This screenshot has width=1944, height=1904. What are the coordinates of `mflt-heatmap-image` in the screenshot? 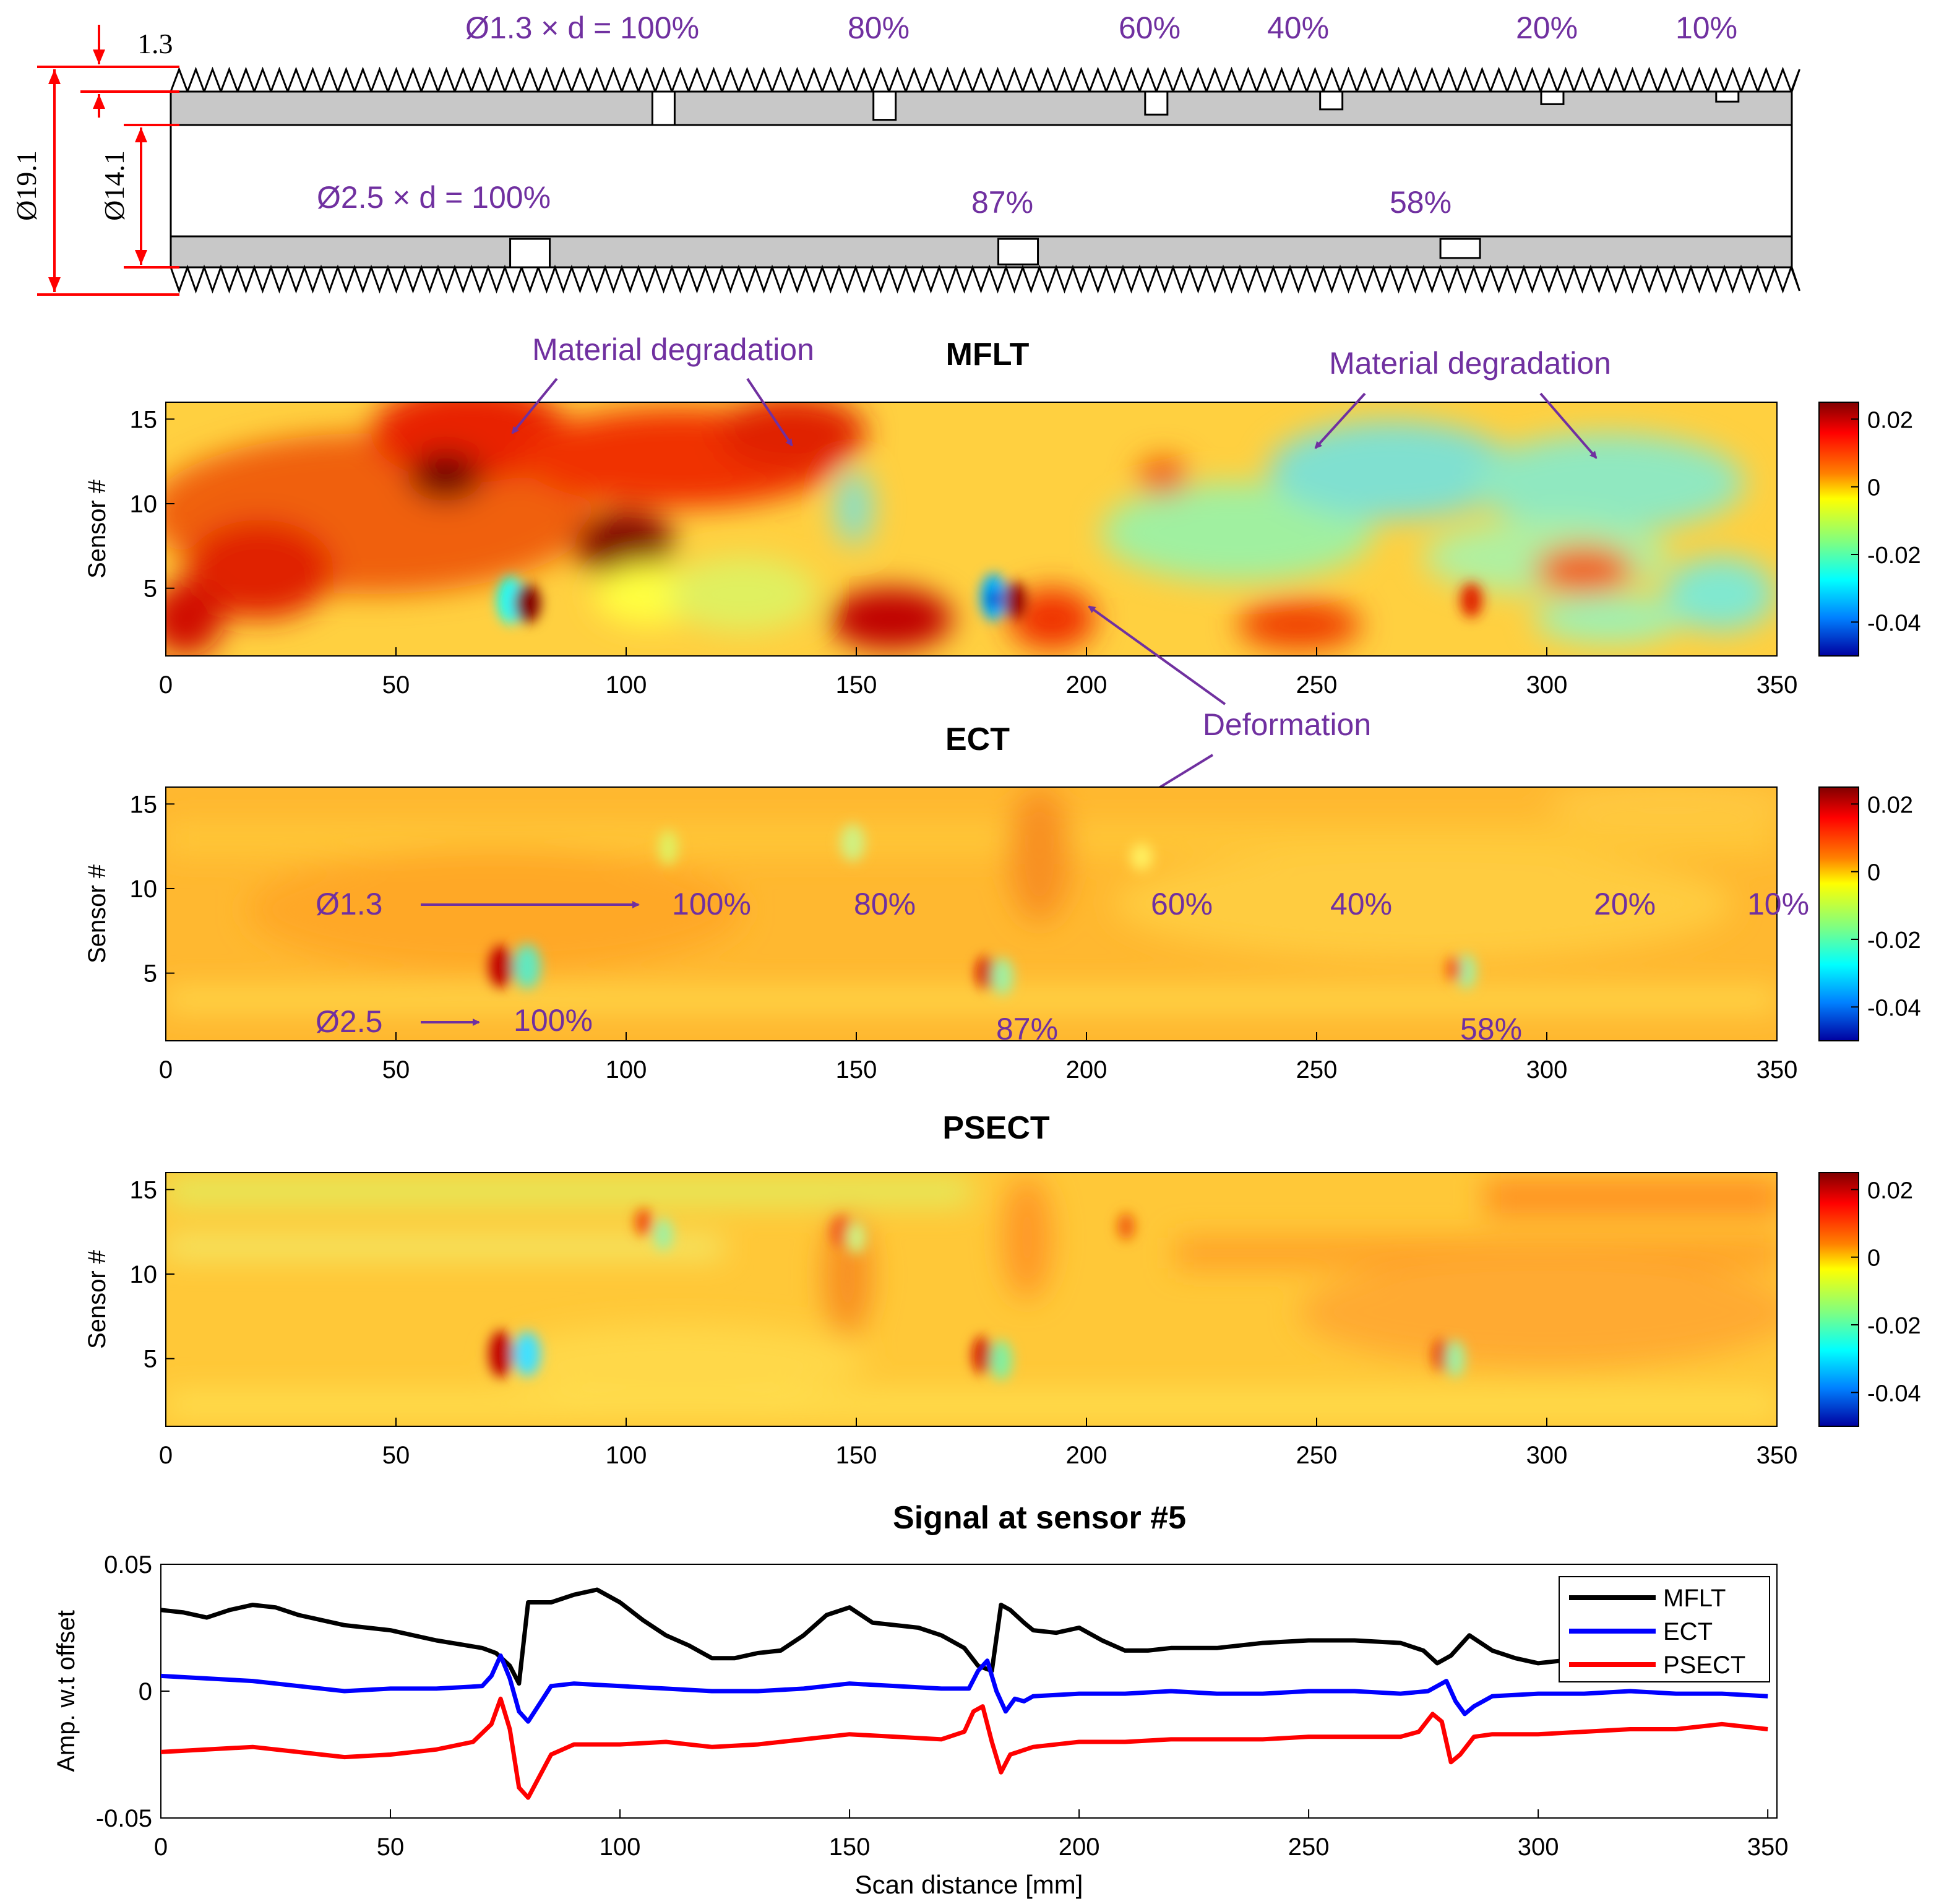 It's located at (971, 529).